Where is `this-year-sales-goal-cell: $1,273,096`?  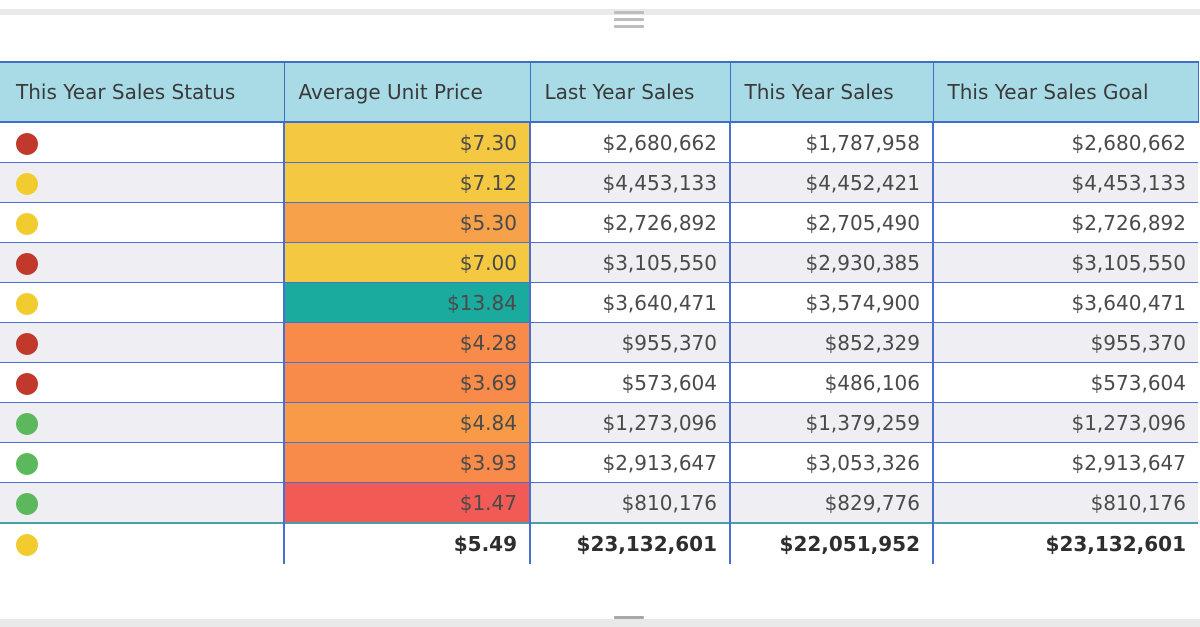
this-year-sales-goal-cell: $1,273,096 is located at coordinates (1065, 422).